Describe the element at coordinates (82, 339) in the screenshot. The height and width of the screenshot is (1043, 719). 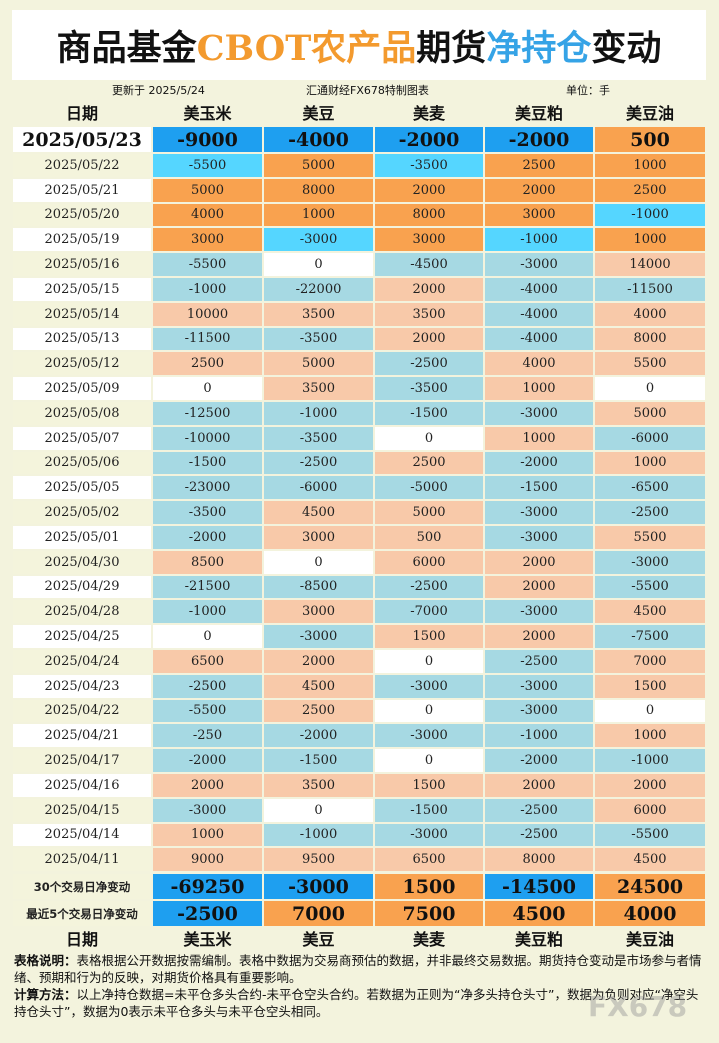
I see `date: 2025/05/13` at that location.